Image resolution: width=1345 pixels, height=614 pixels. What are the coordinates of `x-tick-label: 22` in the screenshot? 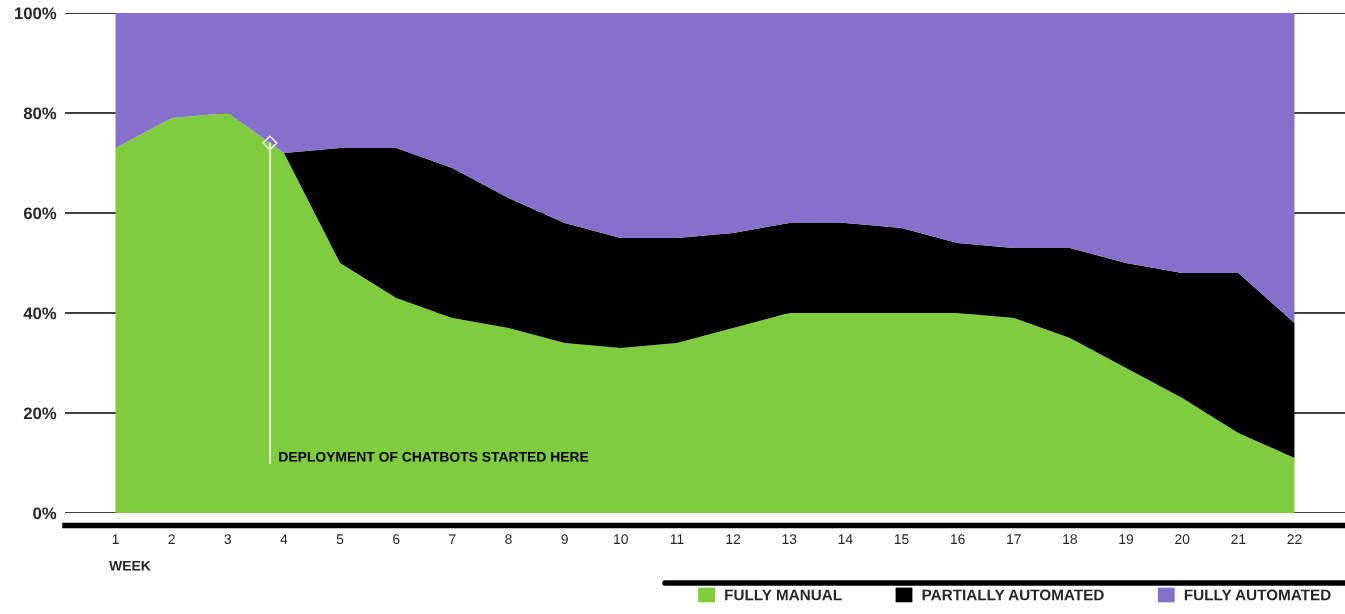 It's located at (1294, 539).